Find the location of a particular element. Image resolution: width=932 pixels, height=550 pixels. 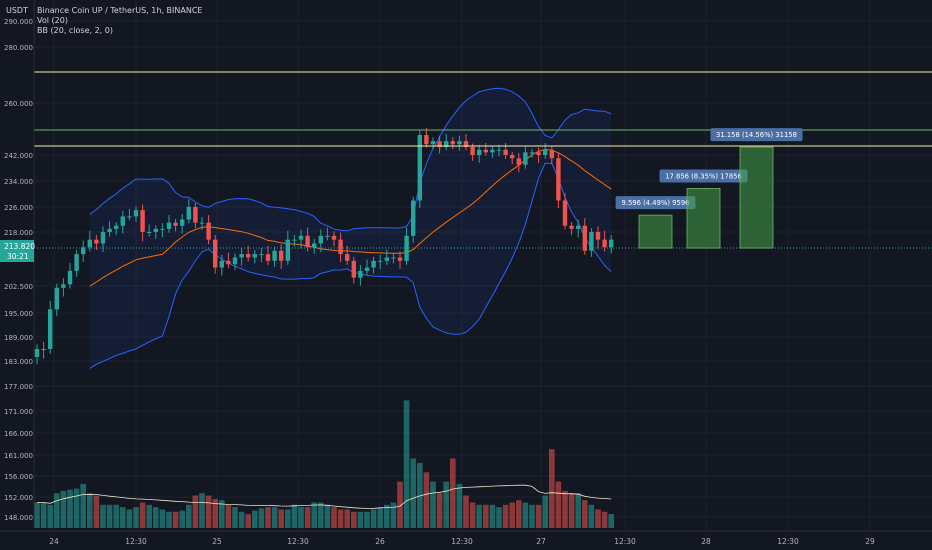

price-axis is located at coordinates (17, 264).